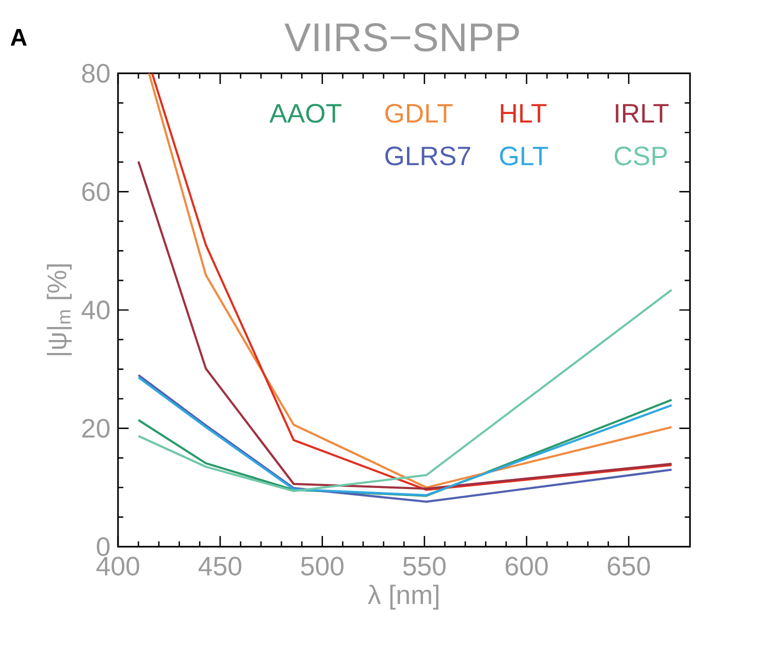  I want to click on x-tick-label: 600, so click(527, 566).